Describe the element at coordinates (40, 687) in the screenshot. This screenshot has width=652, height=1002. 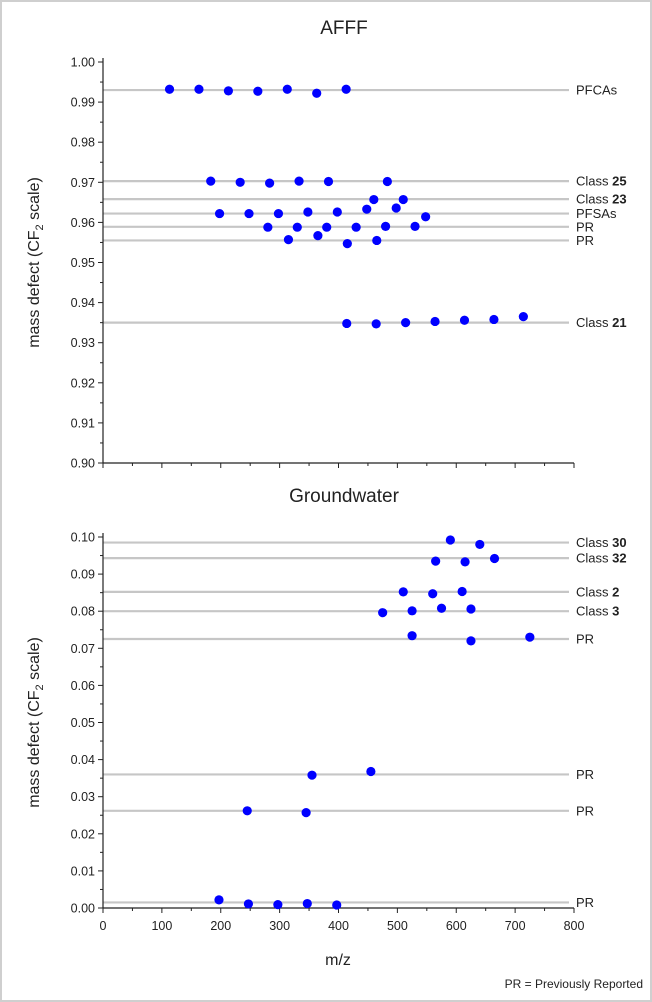
I see `groundwater-y-axis-label-subscript: 2` at that location.